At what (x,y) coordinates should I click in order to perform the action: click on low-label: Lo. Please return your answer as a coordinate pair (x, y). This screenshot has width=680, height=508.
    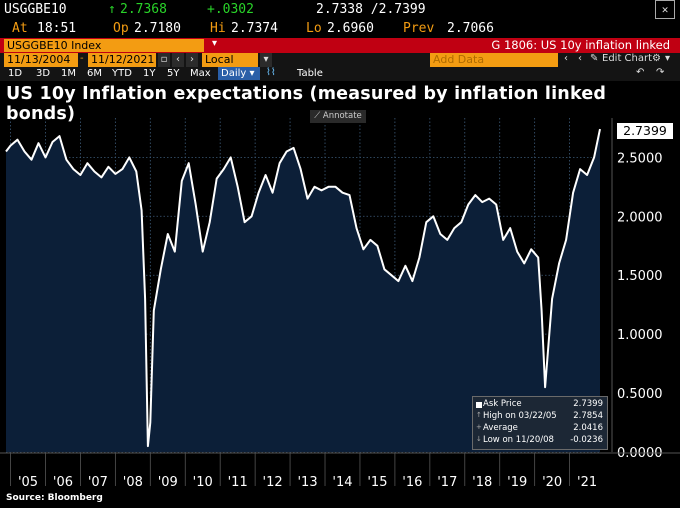
    Looking at the image, I should click on (314, 28).